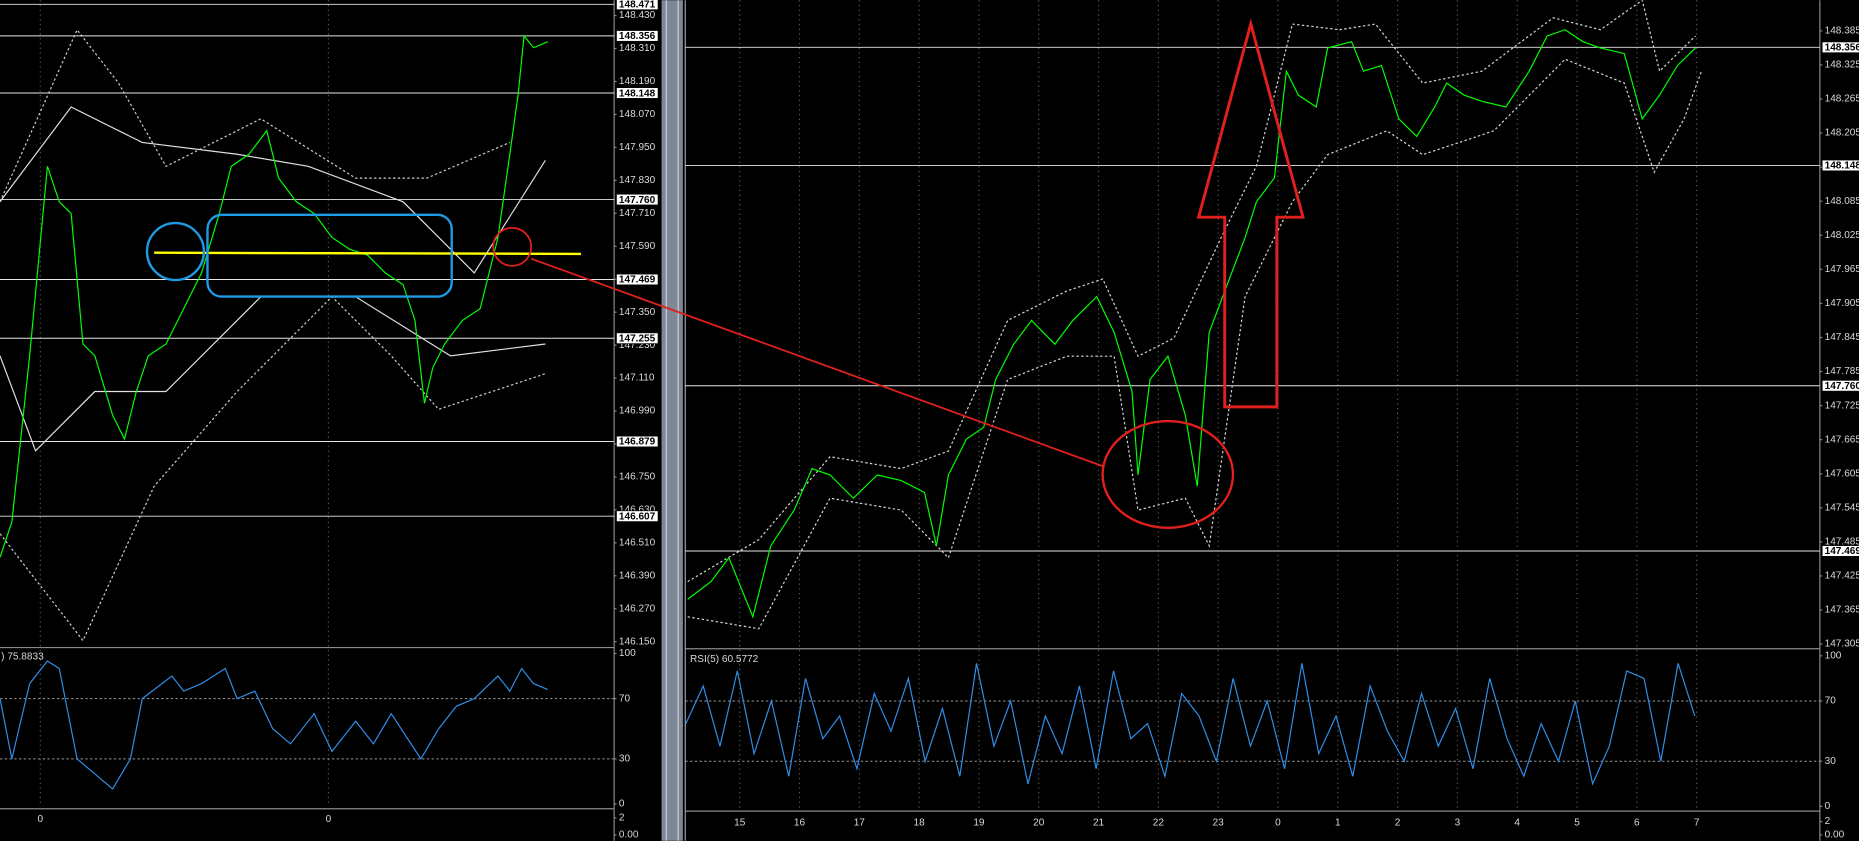 The image size is (1859, 841). What do you see at coordinates (637, 477) in the screenshot?
I see `y-tick-label: 146.750` at bounding box center [637, 477].